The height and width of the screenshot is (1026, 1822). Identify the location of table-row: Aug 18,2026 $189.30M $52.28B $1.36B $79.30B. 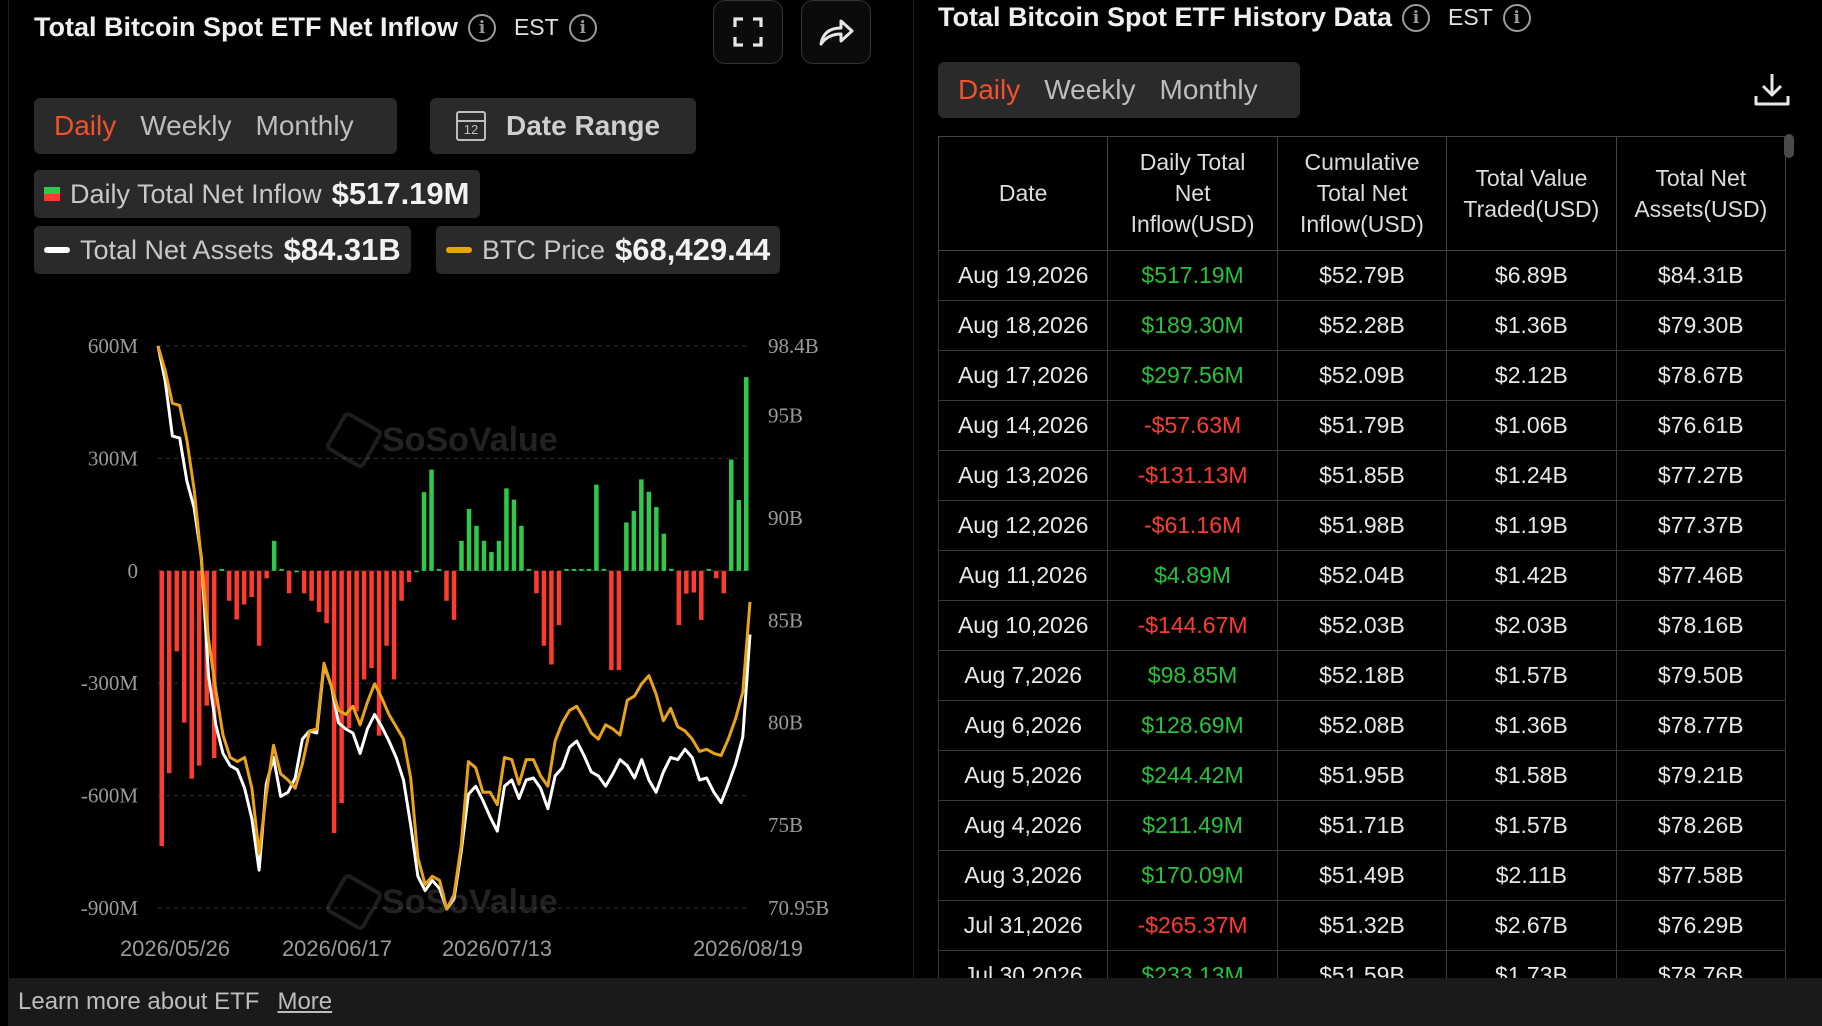
(1362, 325).